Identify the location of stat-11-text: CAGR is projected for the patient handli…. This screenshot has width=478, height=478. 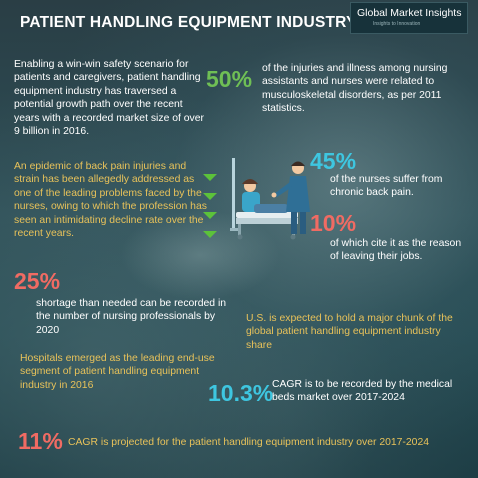
(249, 442).